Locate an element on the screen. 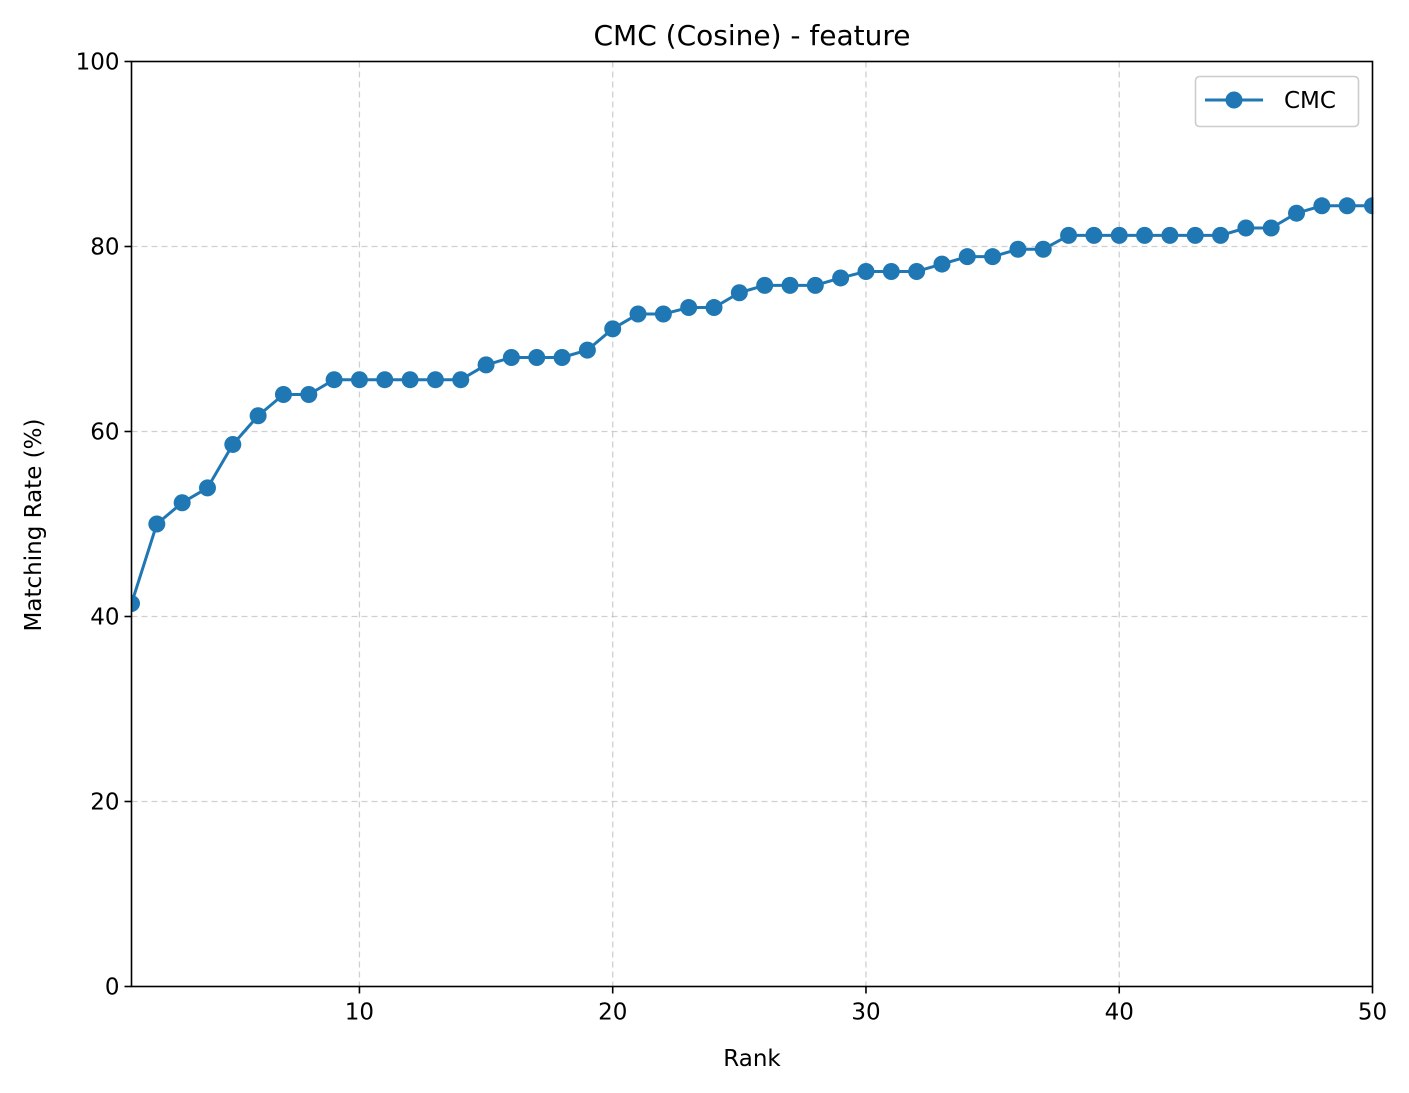 The width and height of the screenshot is (1409, 1093). y-tick-label: 60 is located at coordinates (104, 433).